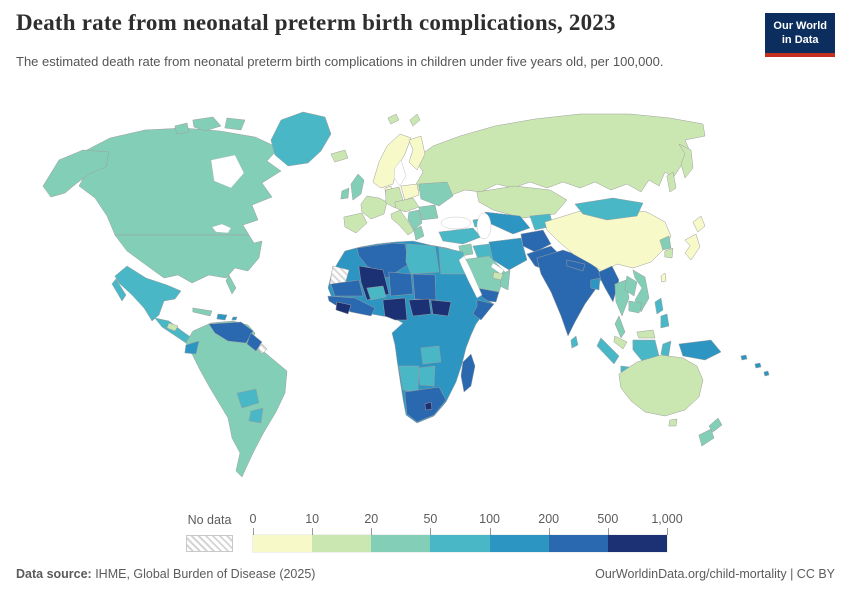  What do you see at coordinates (407, 205) in the screenshot?
I see `country-central-europe` at bounding box center [407, 205].